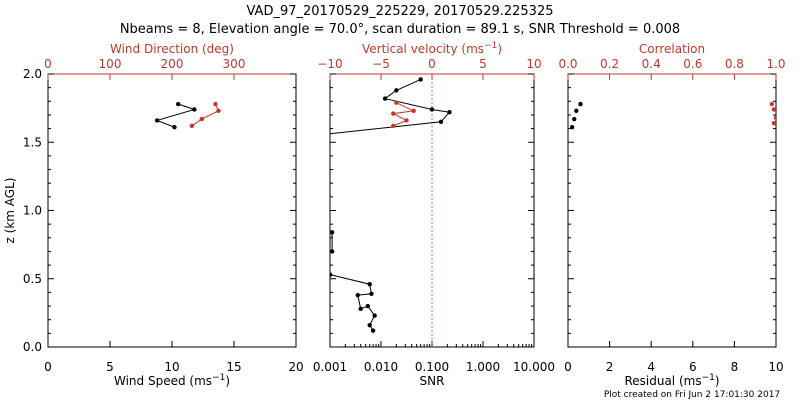 This screenshot has height=400, width=800. I want to click on top-x-tick-label: 0.8, so click(734, 64).